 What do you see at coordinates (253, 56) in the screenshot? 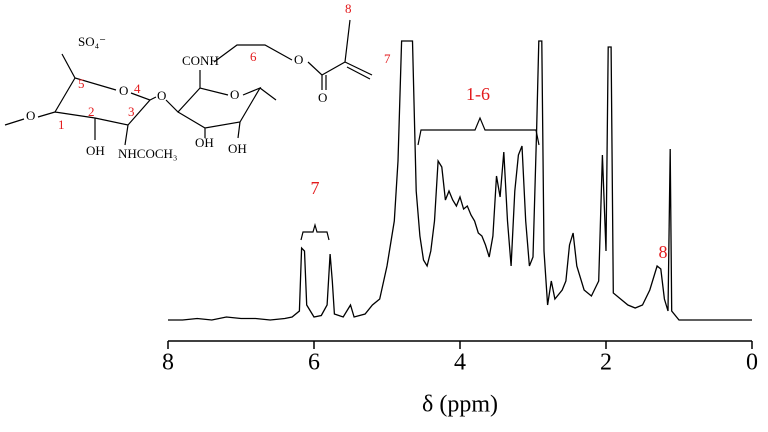
I see `label: 6` at bounding box center [253, 56].